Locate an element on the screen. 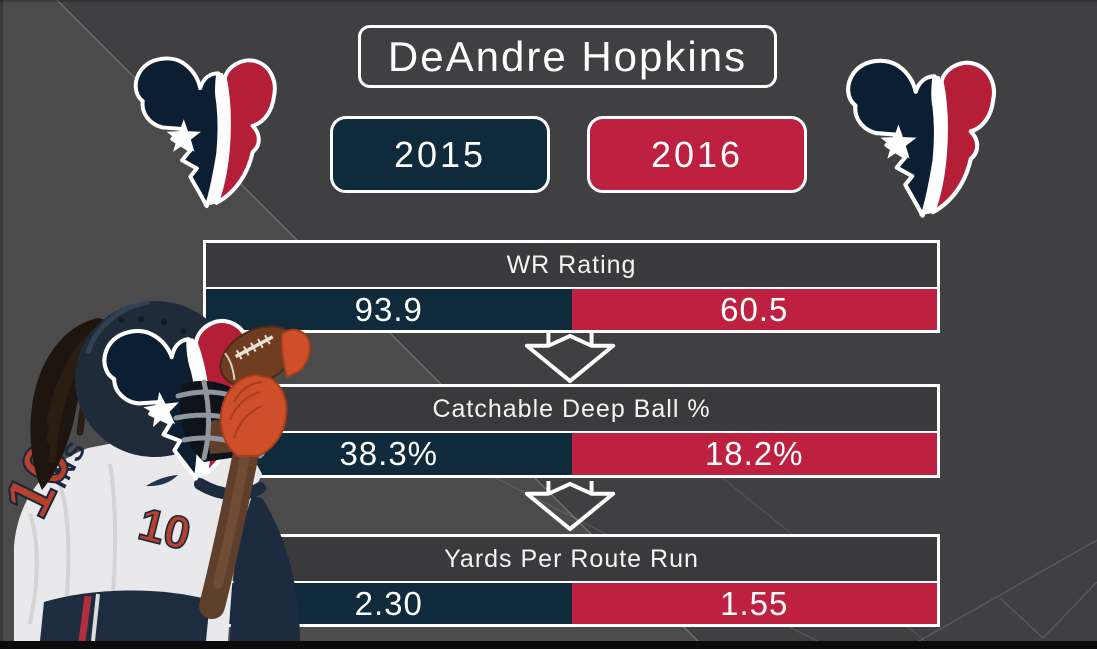 The width and height of the screenshot is (1097, 649). stat-row-catchable-deep-ball: Catchable Deep Ball % 38.3% 18.2% is located at coordinates (571, 431).